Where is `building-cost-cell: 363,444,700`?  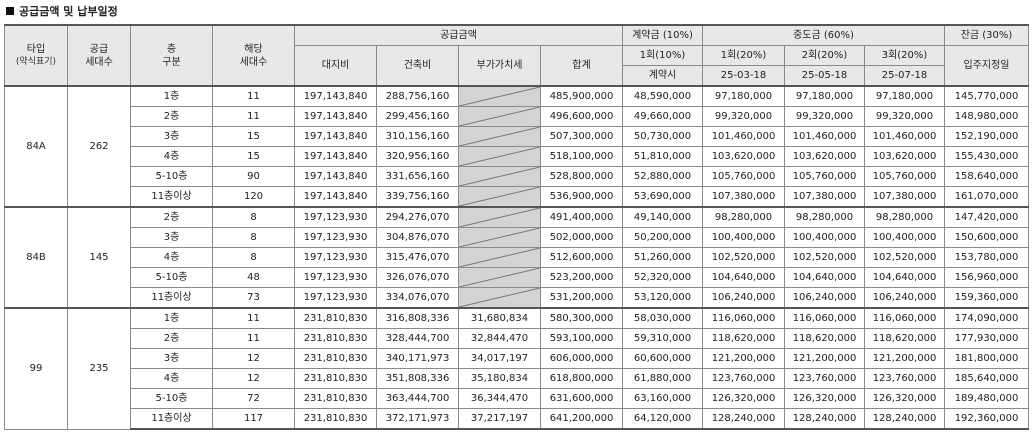
building-cost-cell: 363,444,700 is located at coordinates (417, 398).